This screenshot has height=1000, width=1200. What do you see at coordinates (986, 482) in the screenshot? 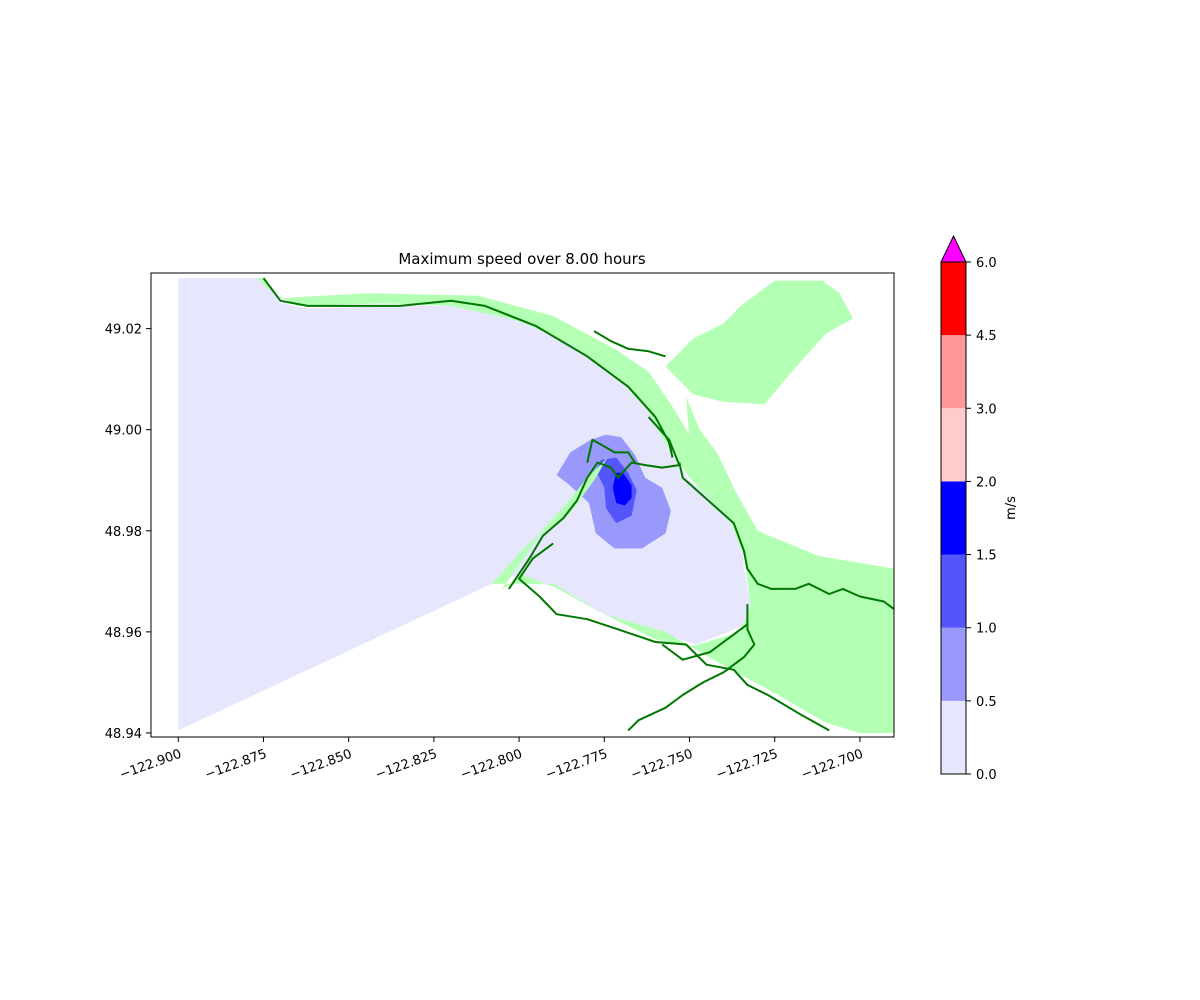
I see `colorbar-tick-label: 2.0` at bounding box center [986, 482].